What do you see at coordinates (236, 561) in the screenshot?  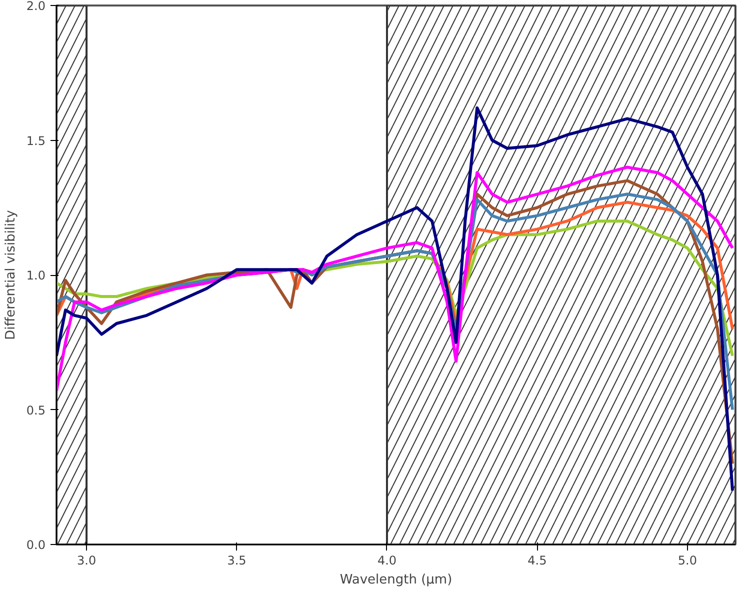 I see `x-tick-label: 3.5` at bounding box center [236, 561].